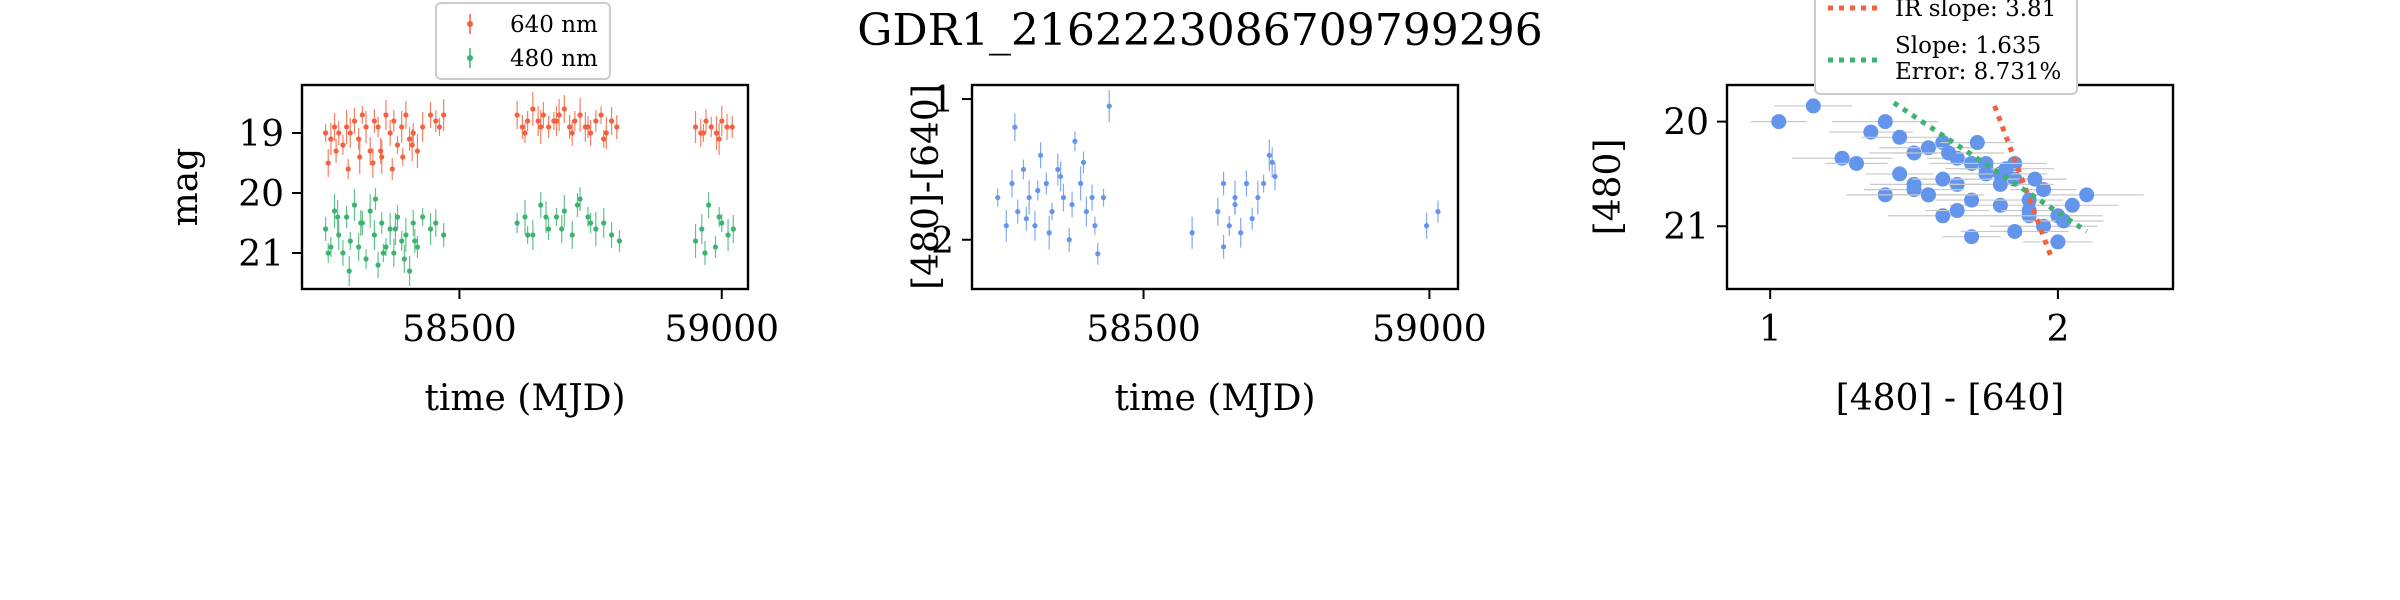 This screenshot has width=2400, height=600. What do you see at coordinates (1686, 123) in the screenshot?
I see `y-tick-label: 20` at bounding box center [1686, 123].